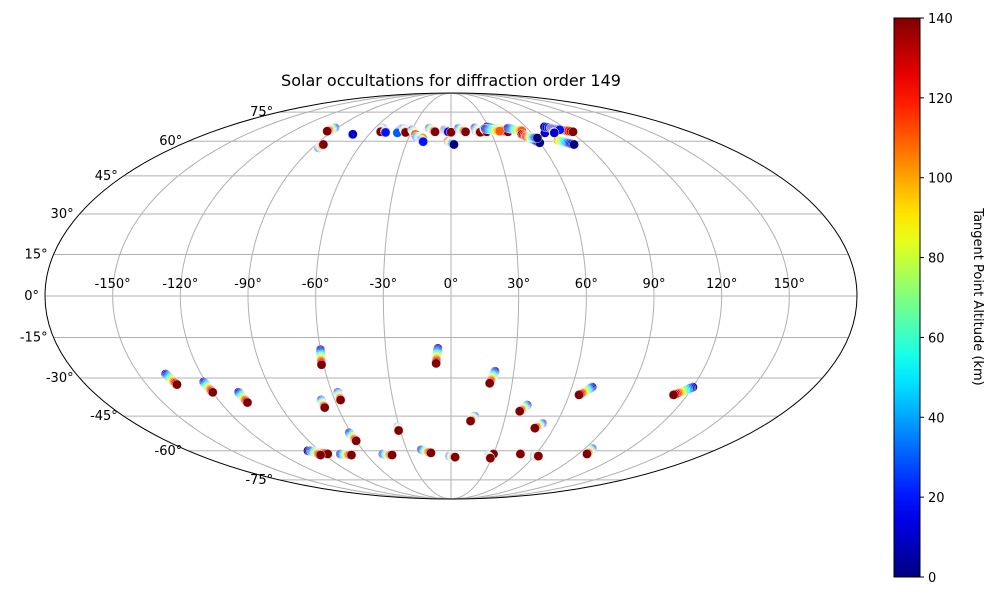 This screenshot has height=600, width=1000. Describe the element at coordinates (62, 214) in the screenshot. I see `y-tick-label: 30°` at that location.